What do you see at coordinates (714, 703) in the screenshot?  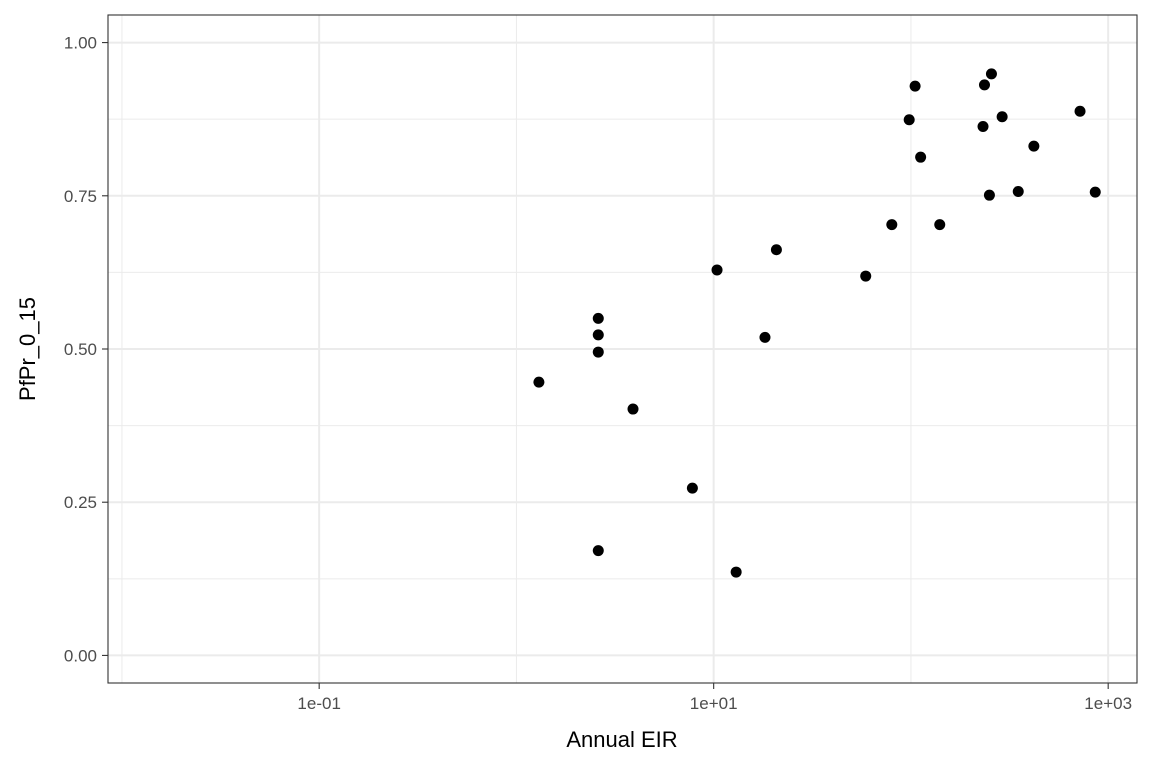 I see `x-tick-label: 1e+01` at bounding box center [714, 703].